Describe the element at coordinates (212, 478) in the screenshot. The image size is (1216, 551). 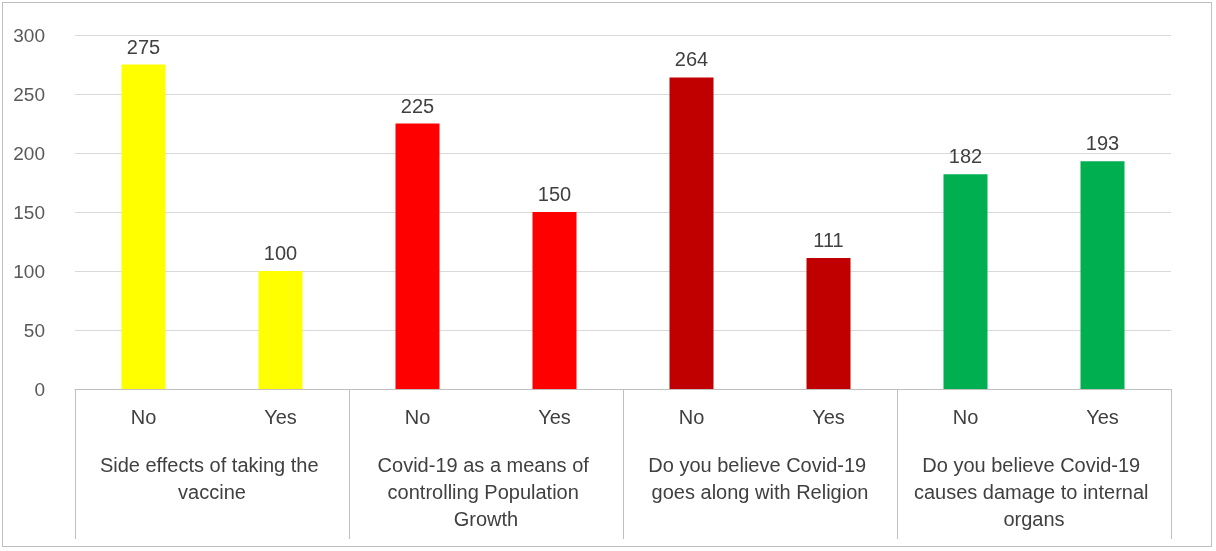
I see `text: Side effects of taking the vaccine` at that location.